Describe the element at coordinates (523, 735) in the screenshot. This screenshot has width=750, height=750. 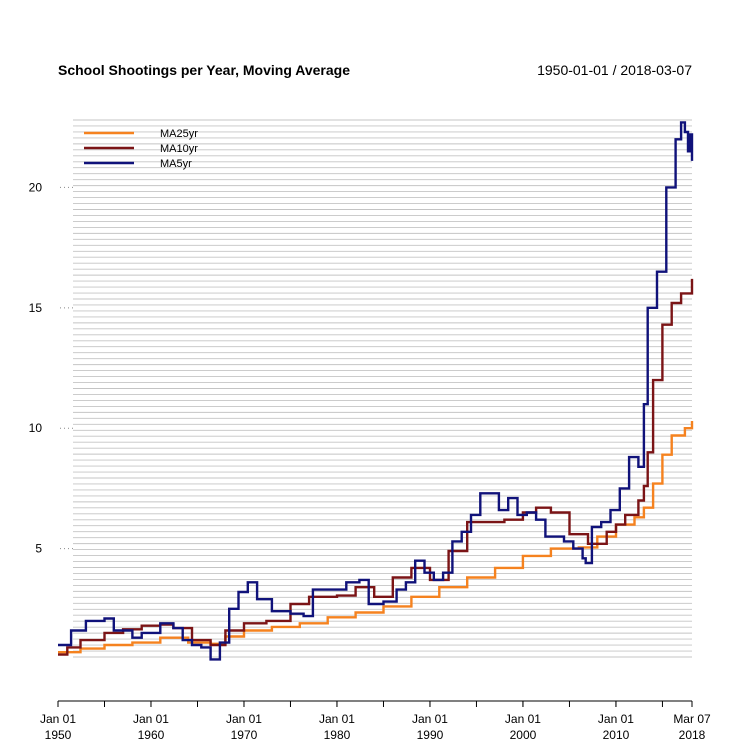
I see `x-tick-year: 2000` at that location.